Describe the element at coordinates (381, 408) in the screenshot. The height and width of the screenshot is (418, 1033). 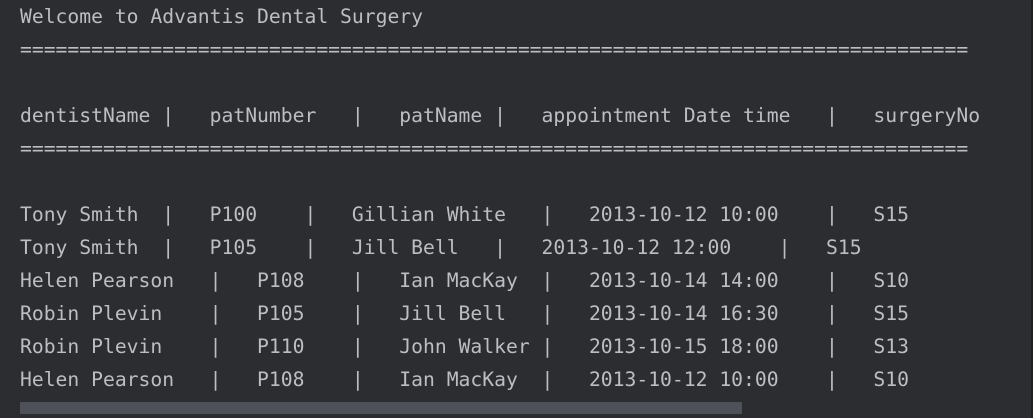
I see `scrollbar-thumb` at that location.